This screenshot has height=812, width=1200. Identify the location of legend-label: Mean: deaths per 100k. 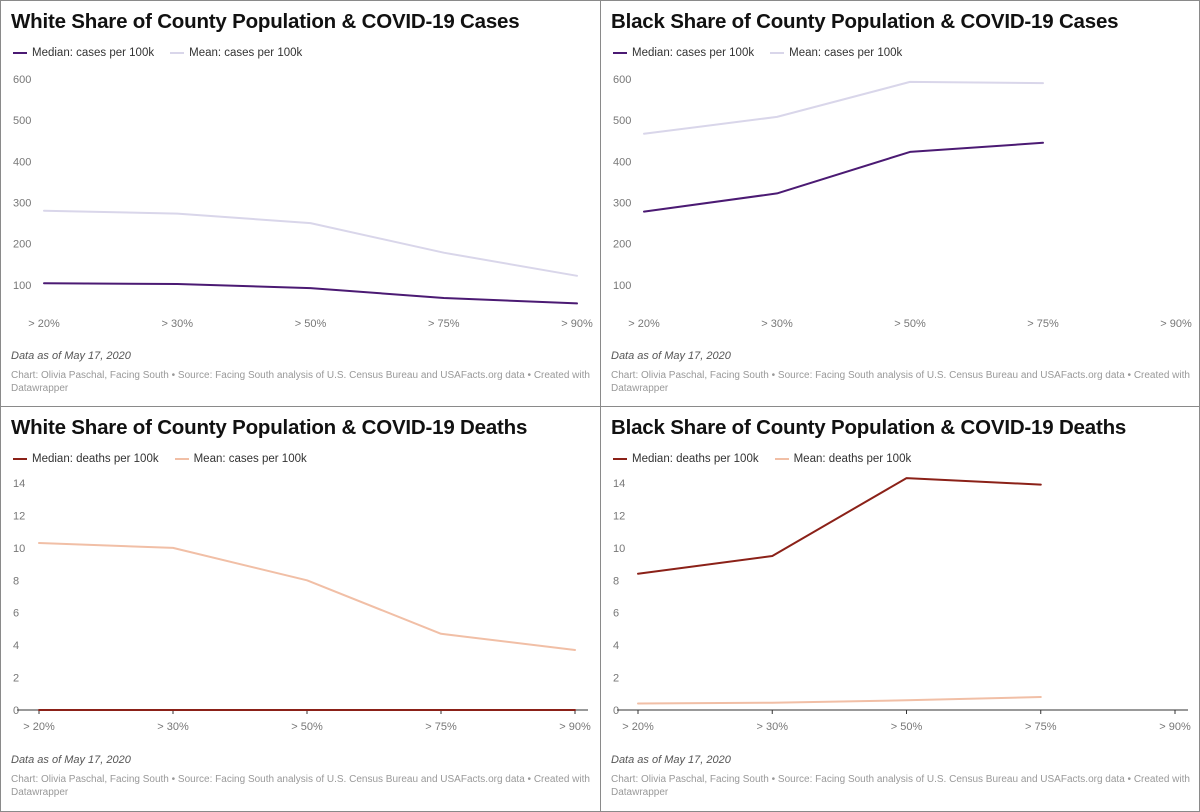
(852, 459).